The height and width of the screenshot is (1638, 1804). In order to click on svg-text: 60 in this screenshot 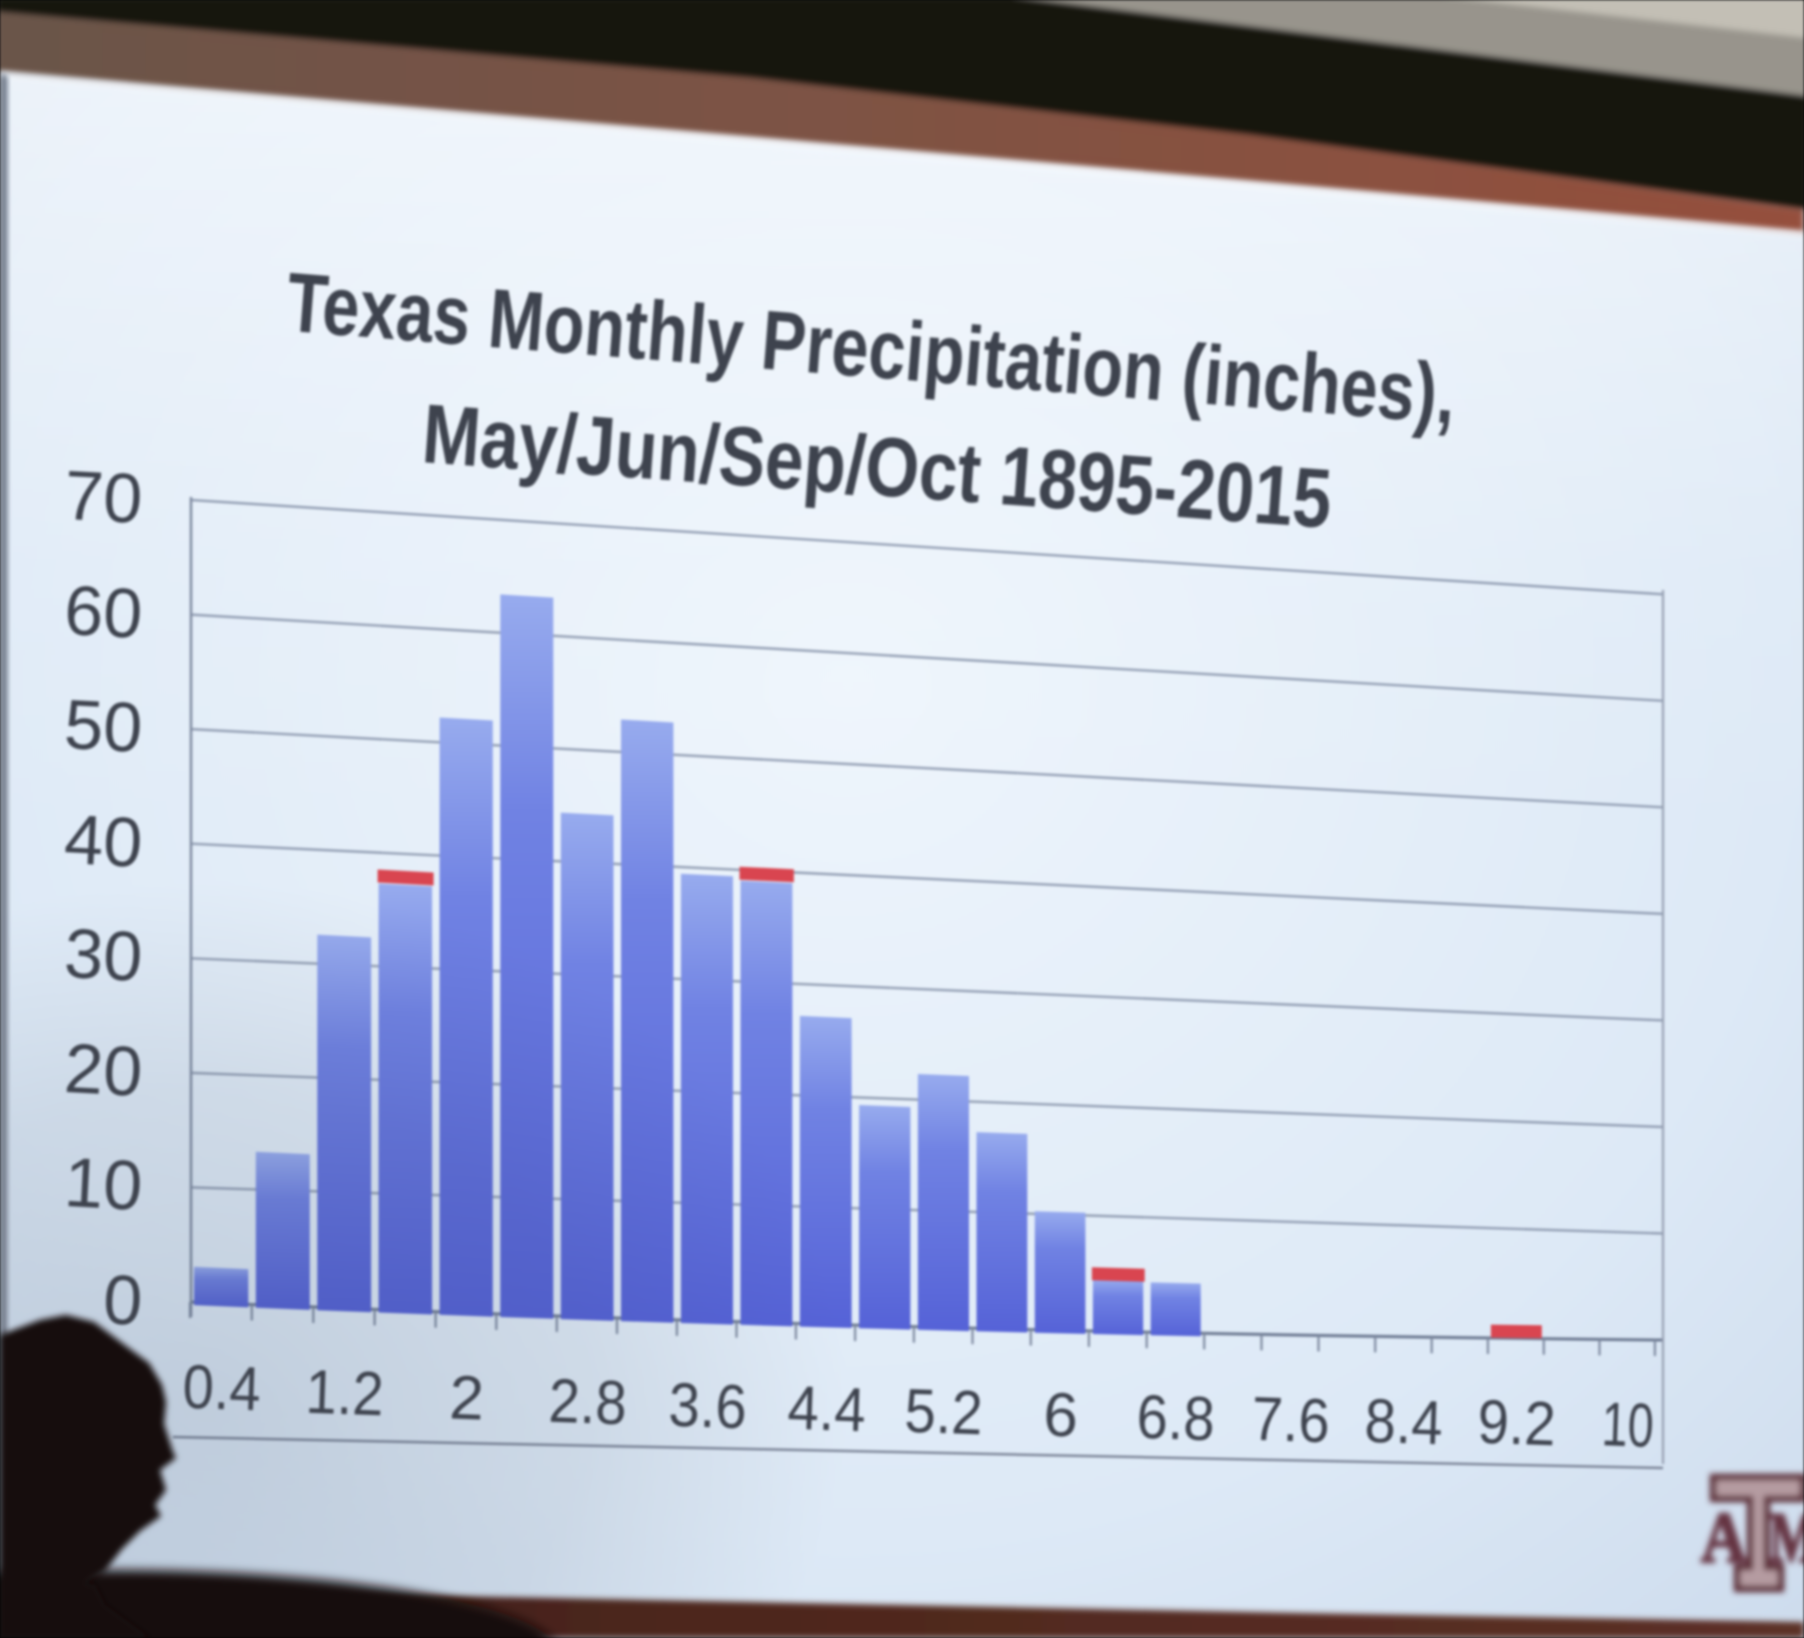, I will do `click(103, 612)`.